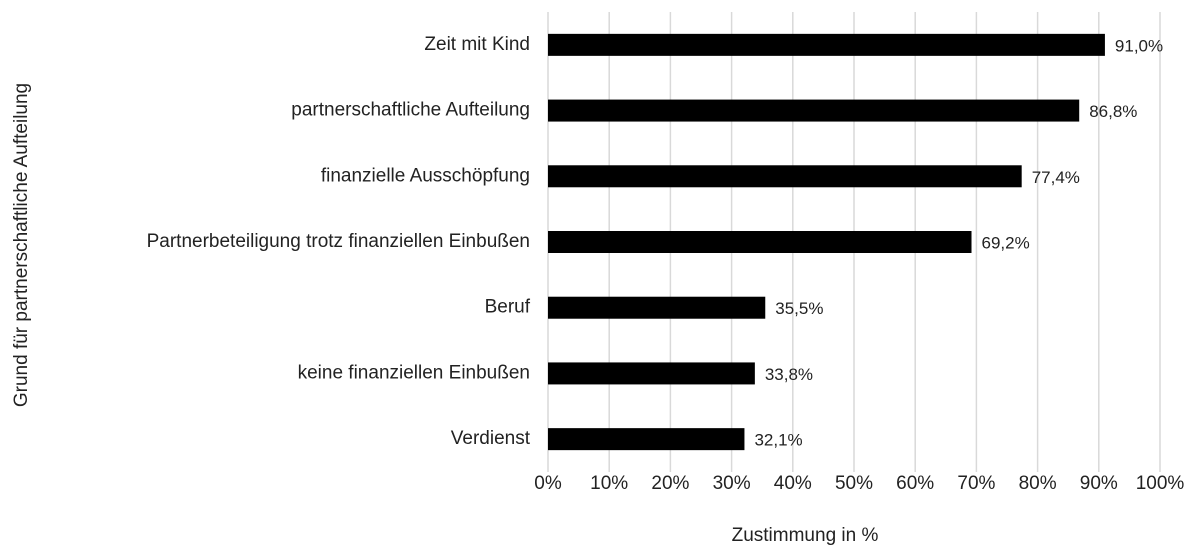 The width and height of the screenshot is (1192, 550). Describe the element at coordinates (508, 307) in the screenshot. I see `y-tick-label: Beruf` at that location.